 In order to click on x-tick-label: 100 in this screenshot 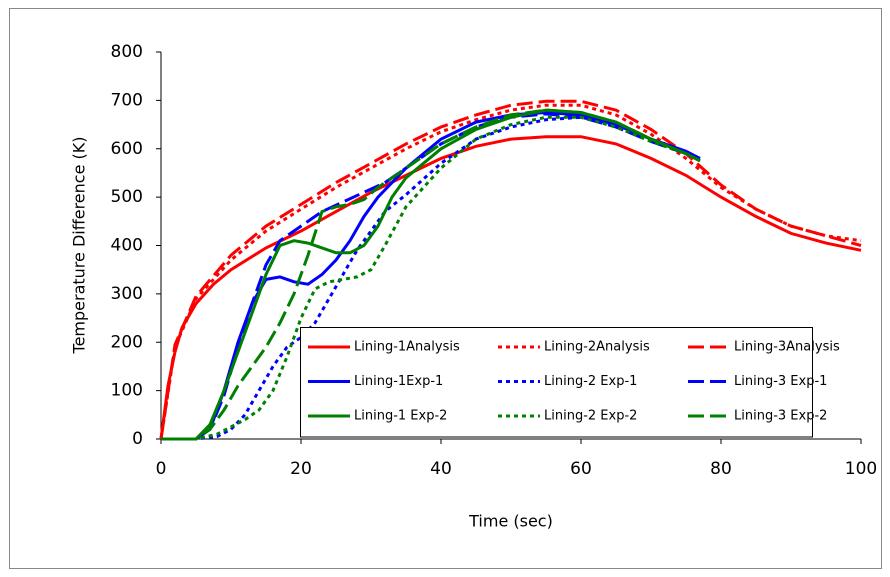, I will do `click(861, 469)`.